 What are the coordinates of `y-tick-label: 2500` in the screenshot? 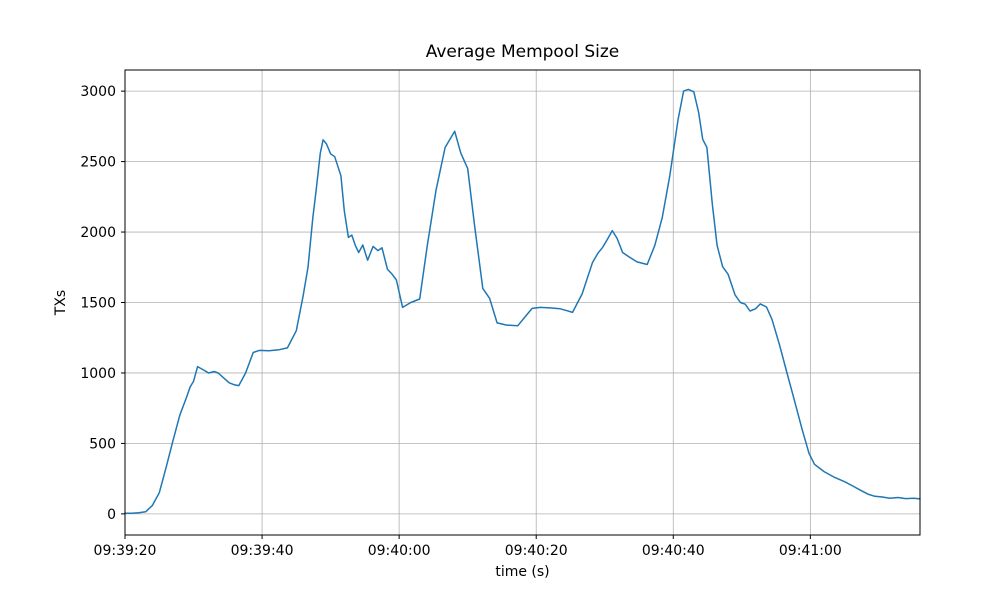 It's located at (98, 163).